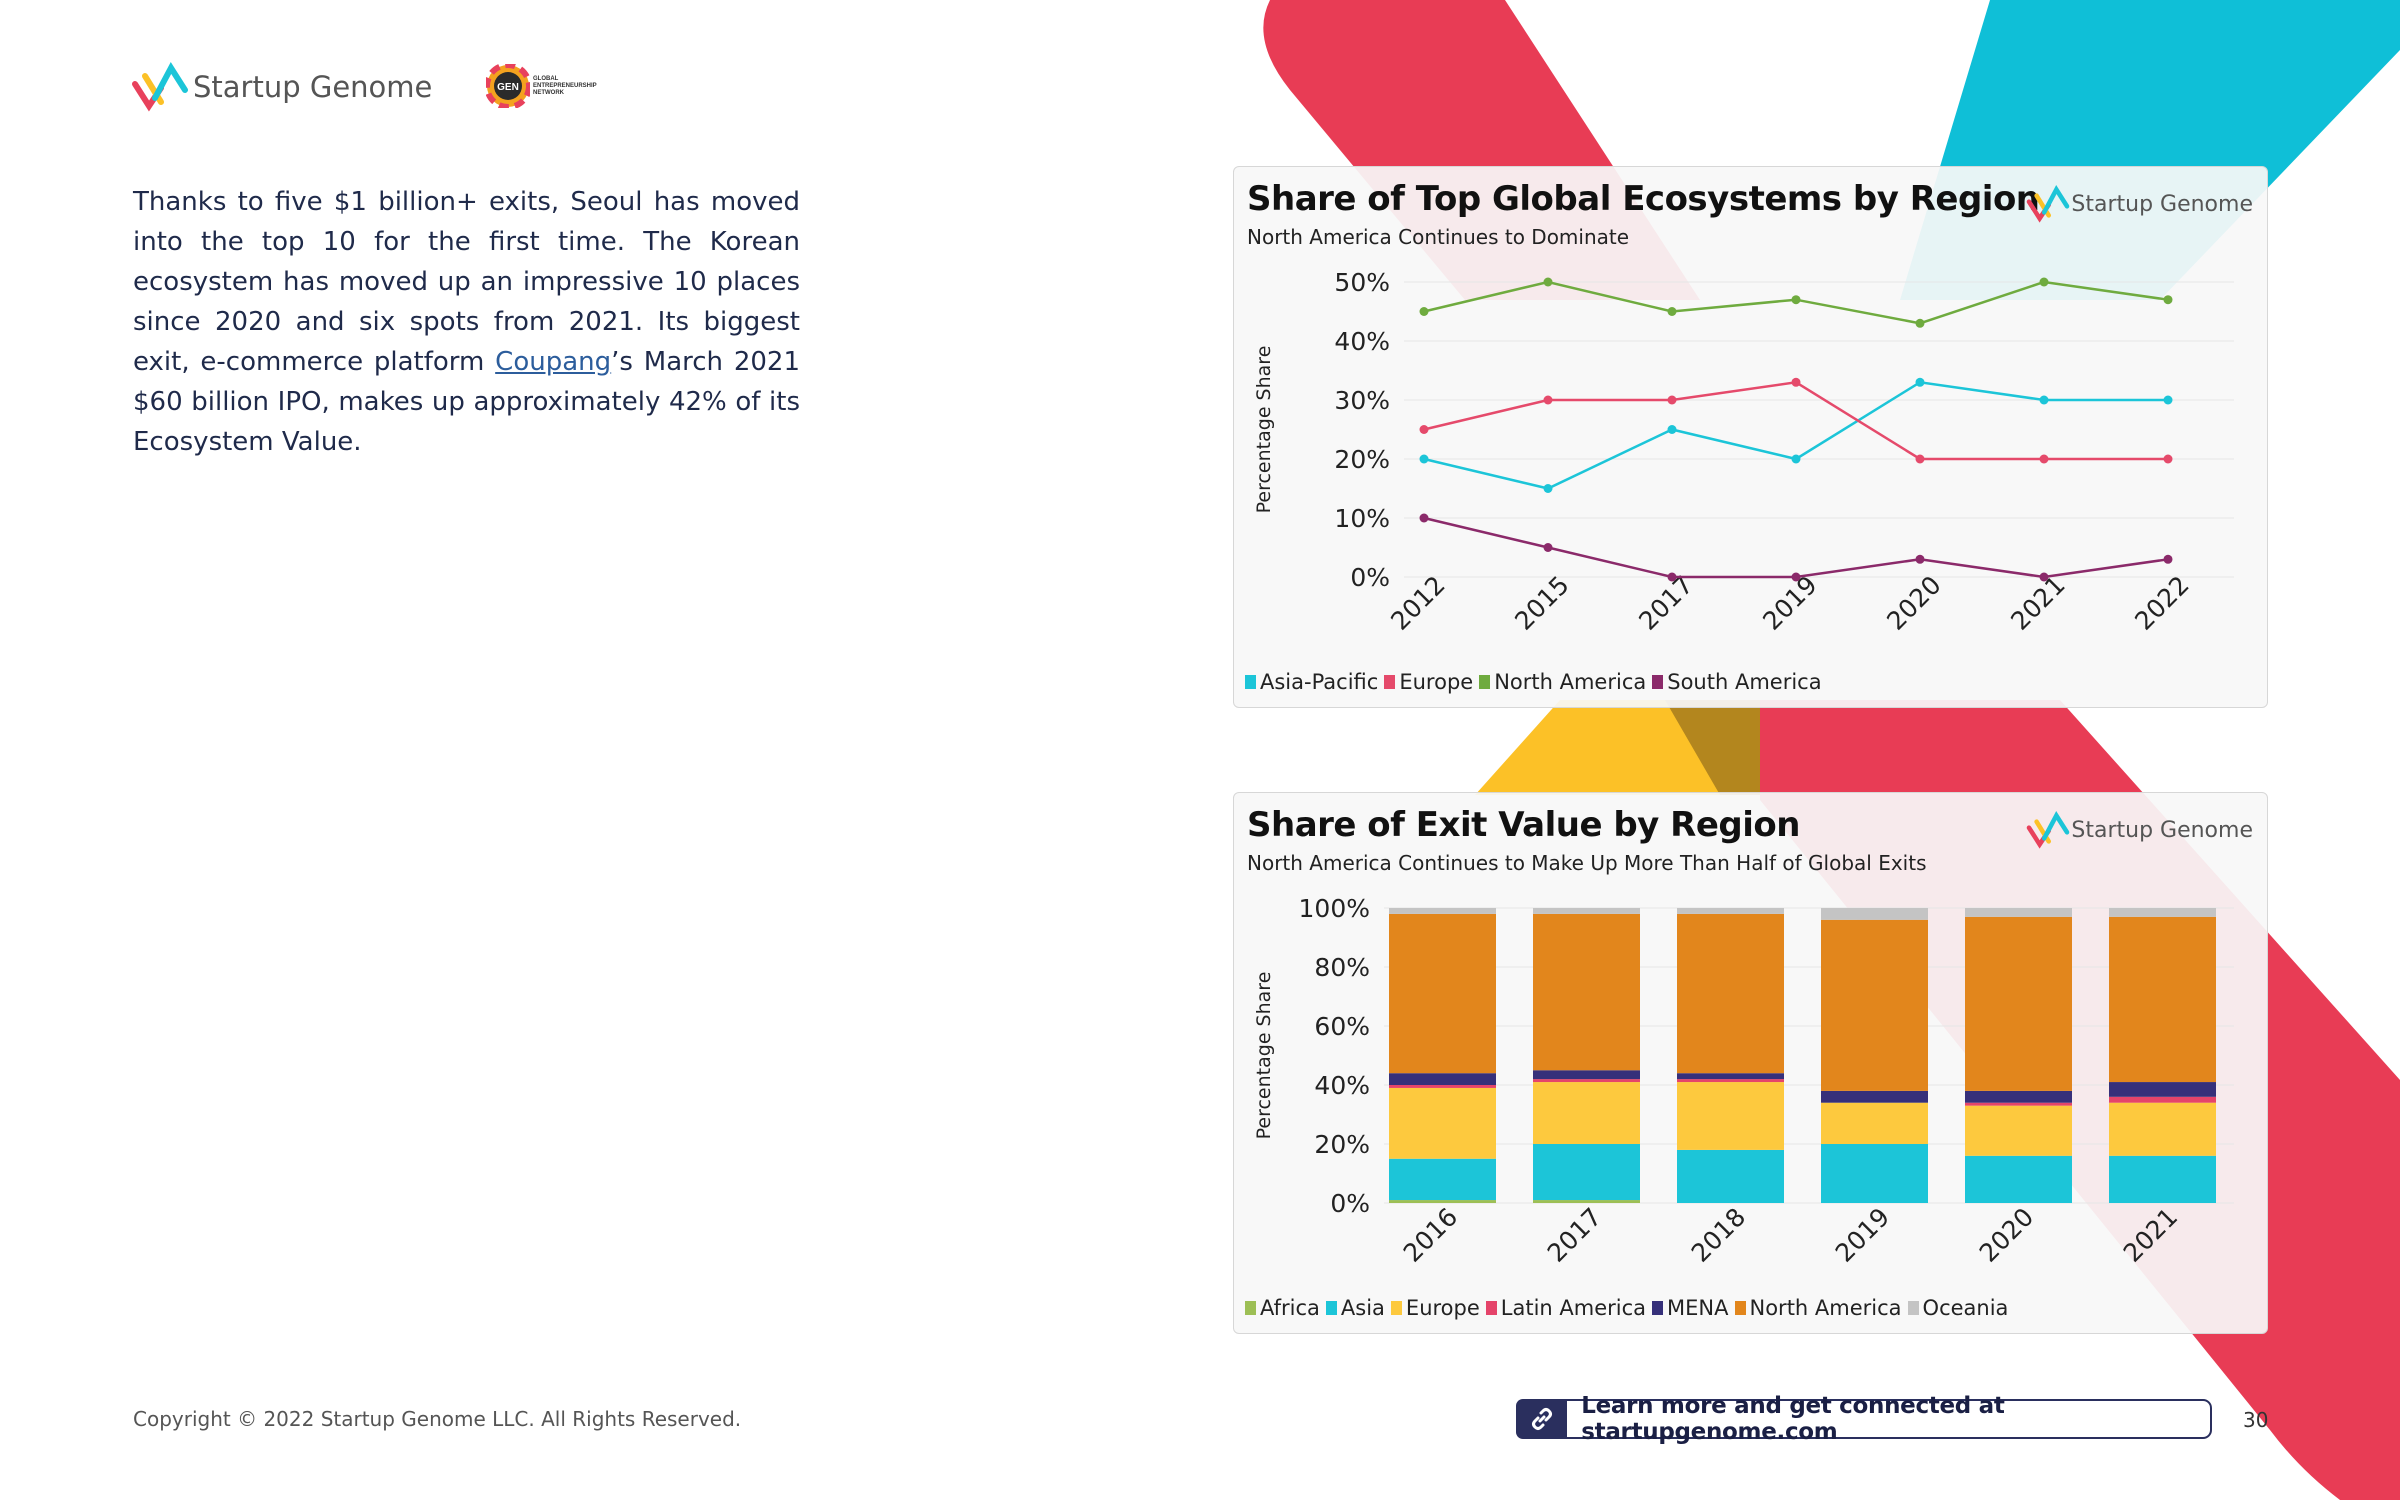 The height and width of the screenshot is (1500, 2400). Describe the element at coordinates (1542, 1419) in the screenshot. I see `link-icon` at that location.